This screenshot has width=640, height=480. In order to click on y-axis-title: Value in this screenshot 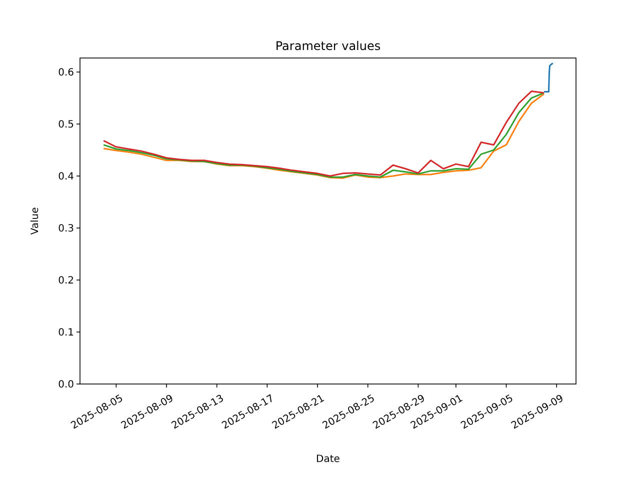, I will do `click(35, 221)`.